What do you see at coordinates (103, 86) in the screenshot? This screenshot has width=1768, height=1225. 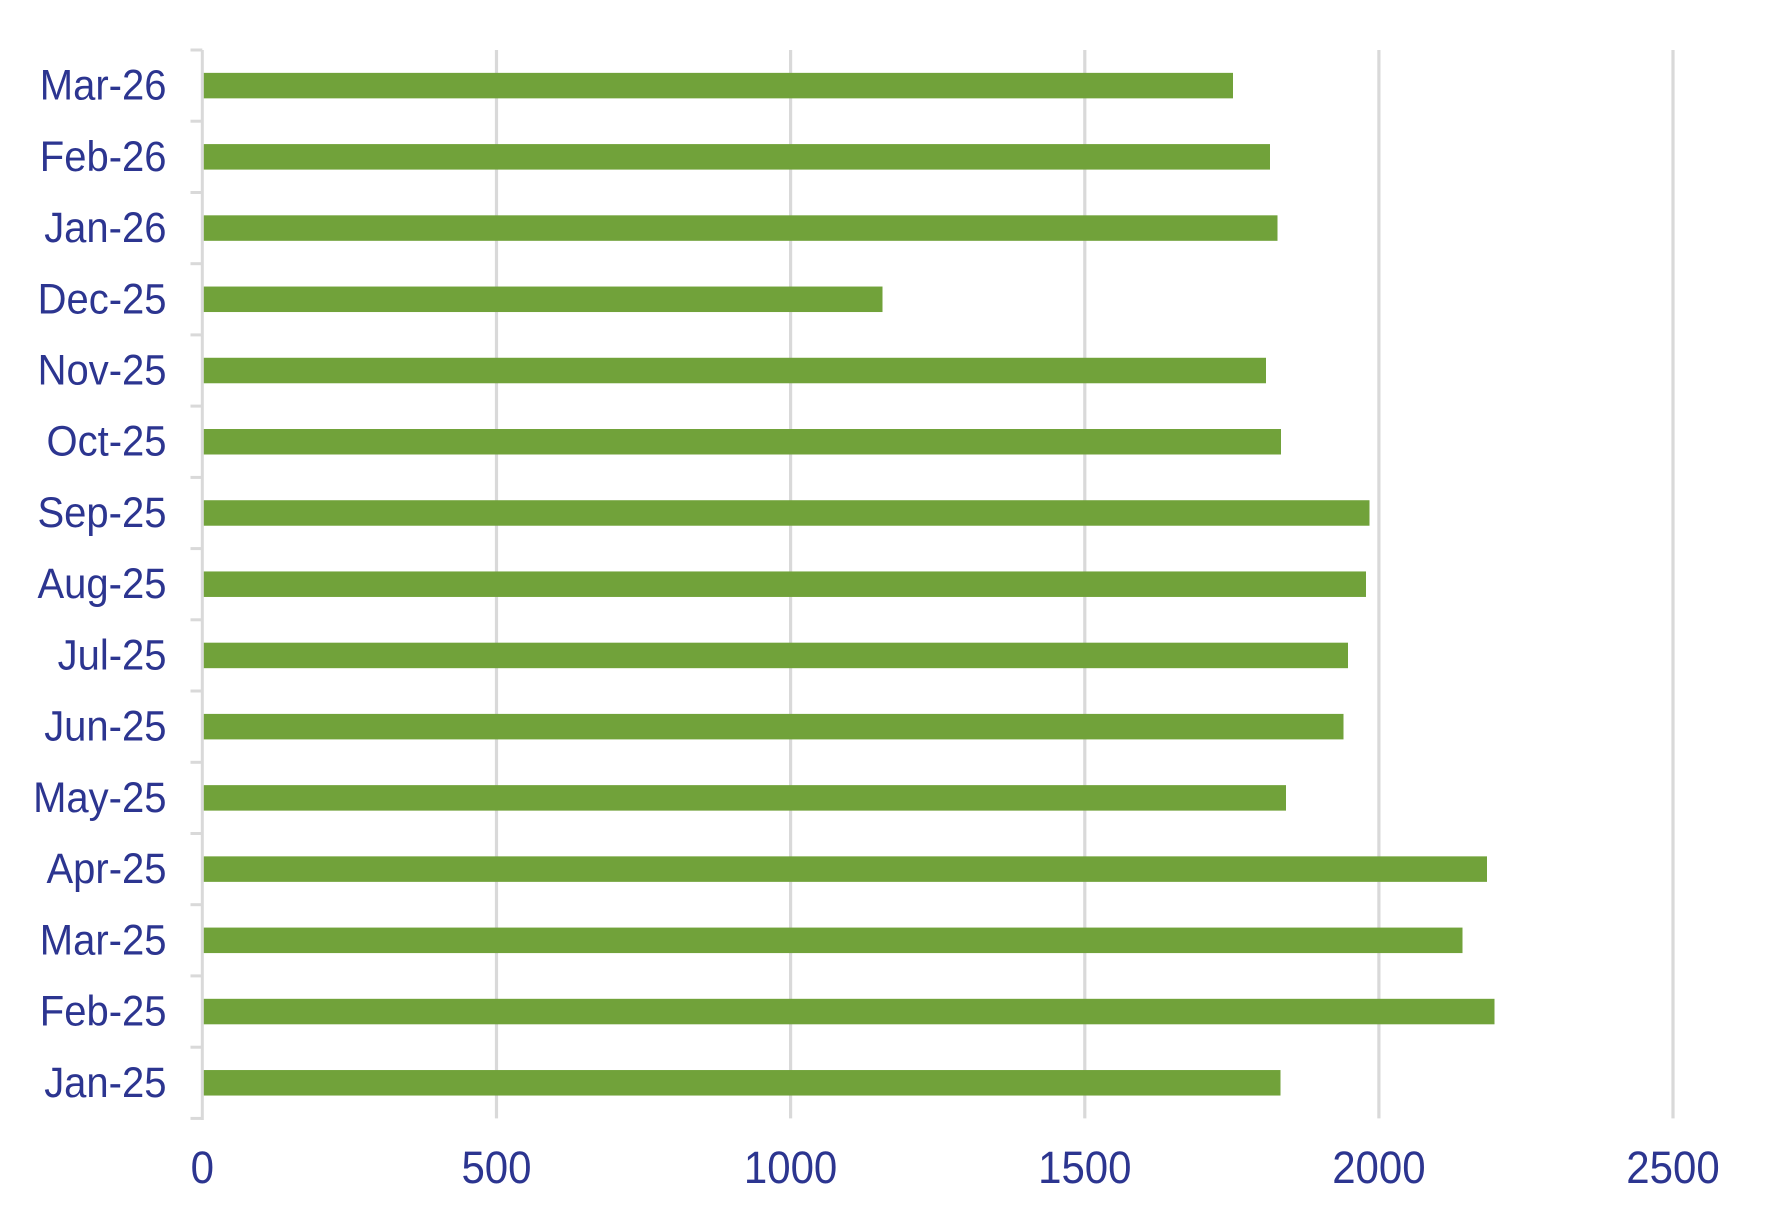 I see `svg-text: Mar-26` at bounding box center [103, 86].